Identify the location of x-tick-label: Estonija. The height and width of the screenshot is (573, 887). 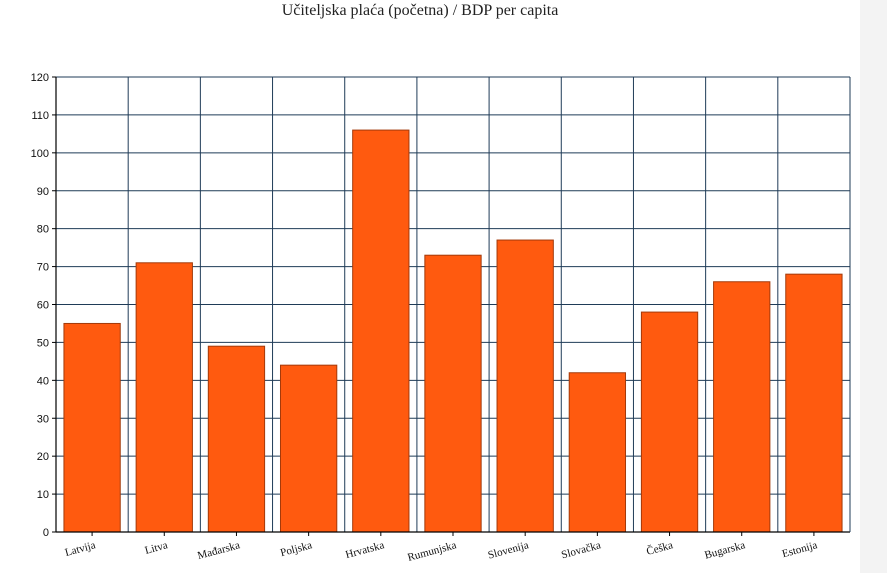
(800, 549).